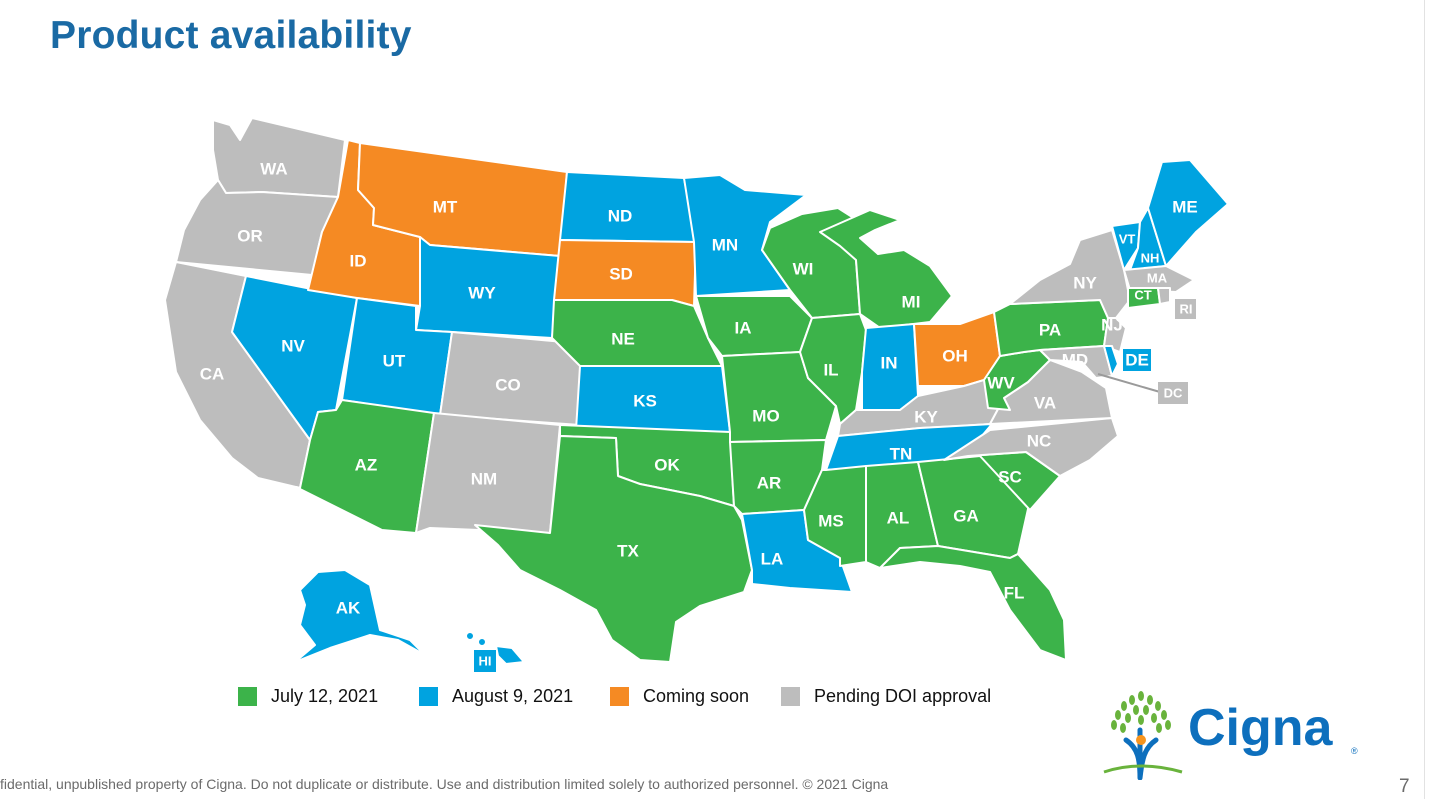 The image size is (1429, 799). I want to click on svg-text: HI, so click(485, 660).